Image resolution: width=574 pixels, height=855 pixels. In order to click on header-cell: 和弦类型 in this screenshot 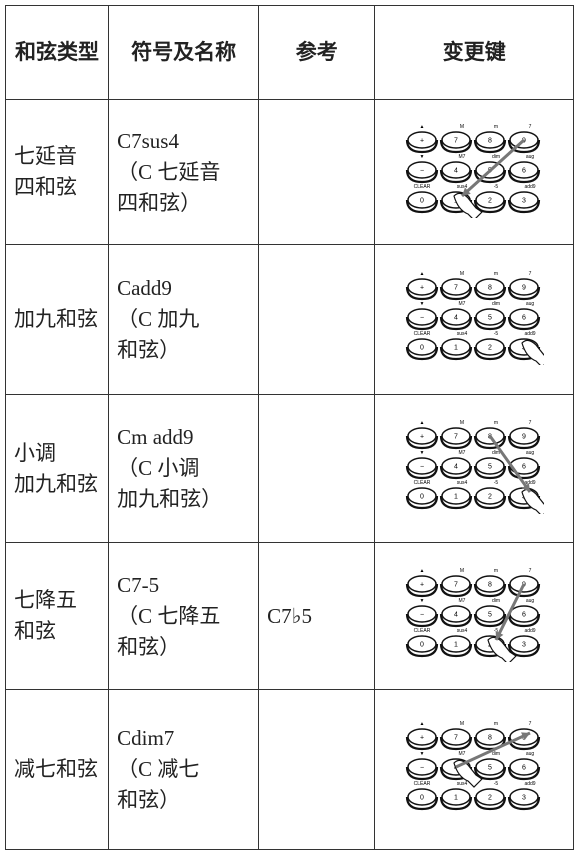, I will do `click(57, 52)`.